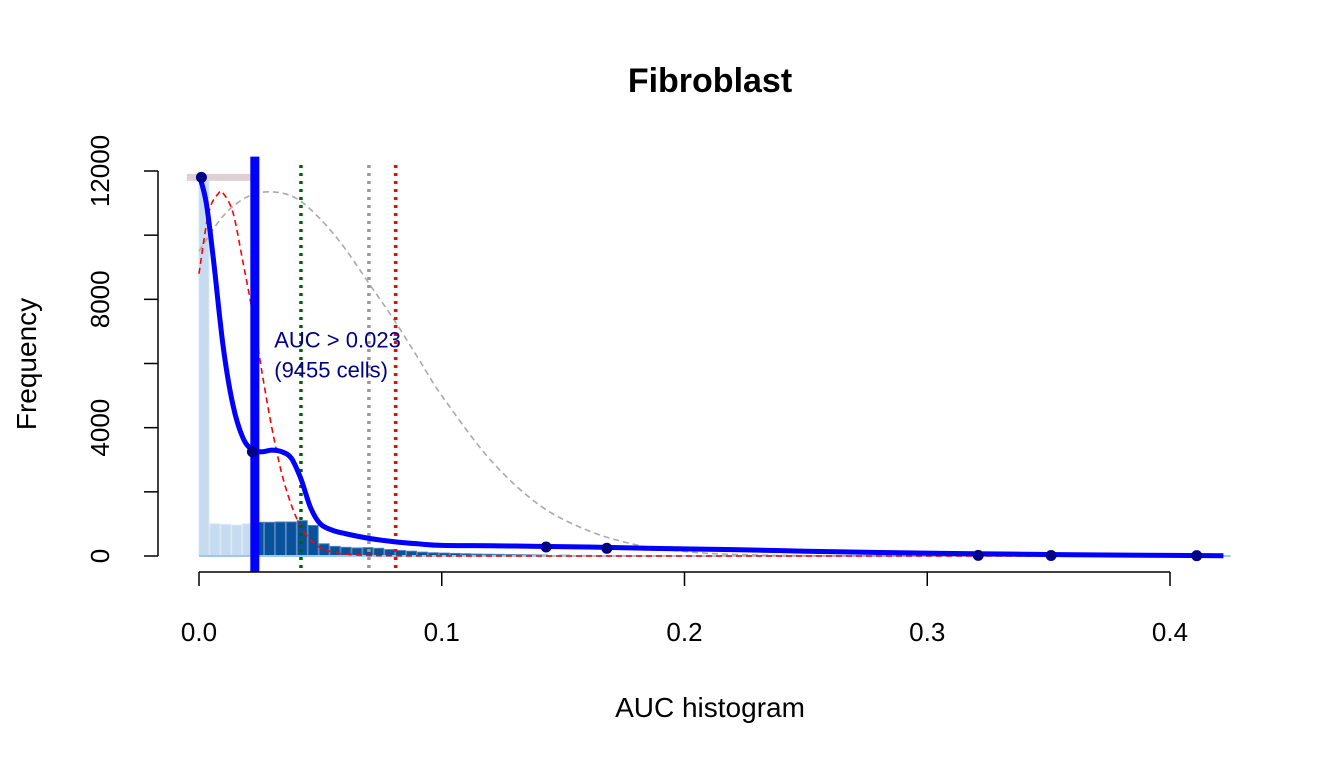 This screenshot has width=1344, height=768. I want to click on x-axis-label: AUC histogram, so click(710, 707).